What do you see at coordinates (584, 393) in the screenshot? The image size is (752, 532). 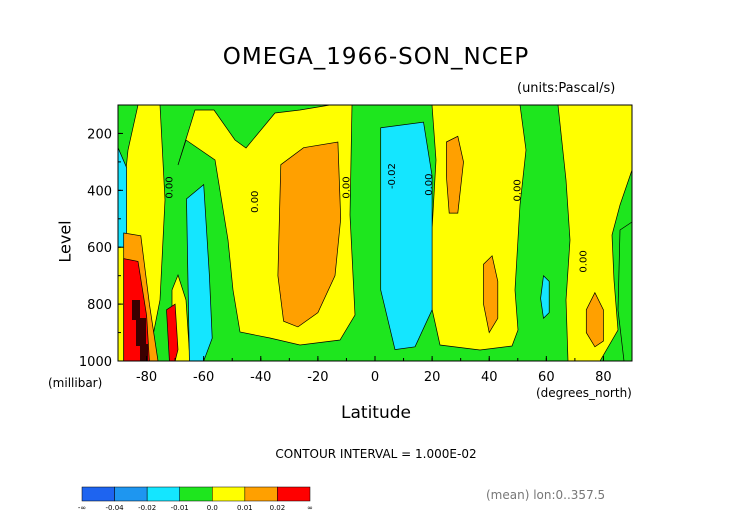 I see `x-axis-units: (degrees_north)` at bounding box center [584, 393].